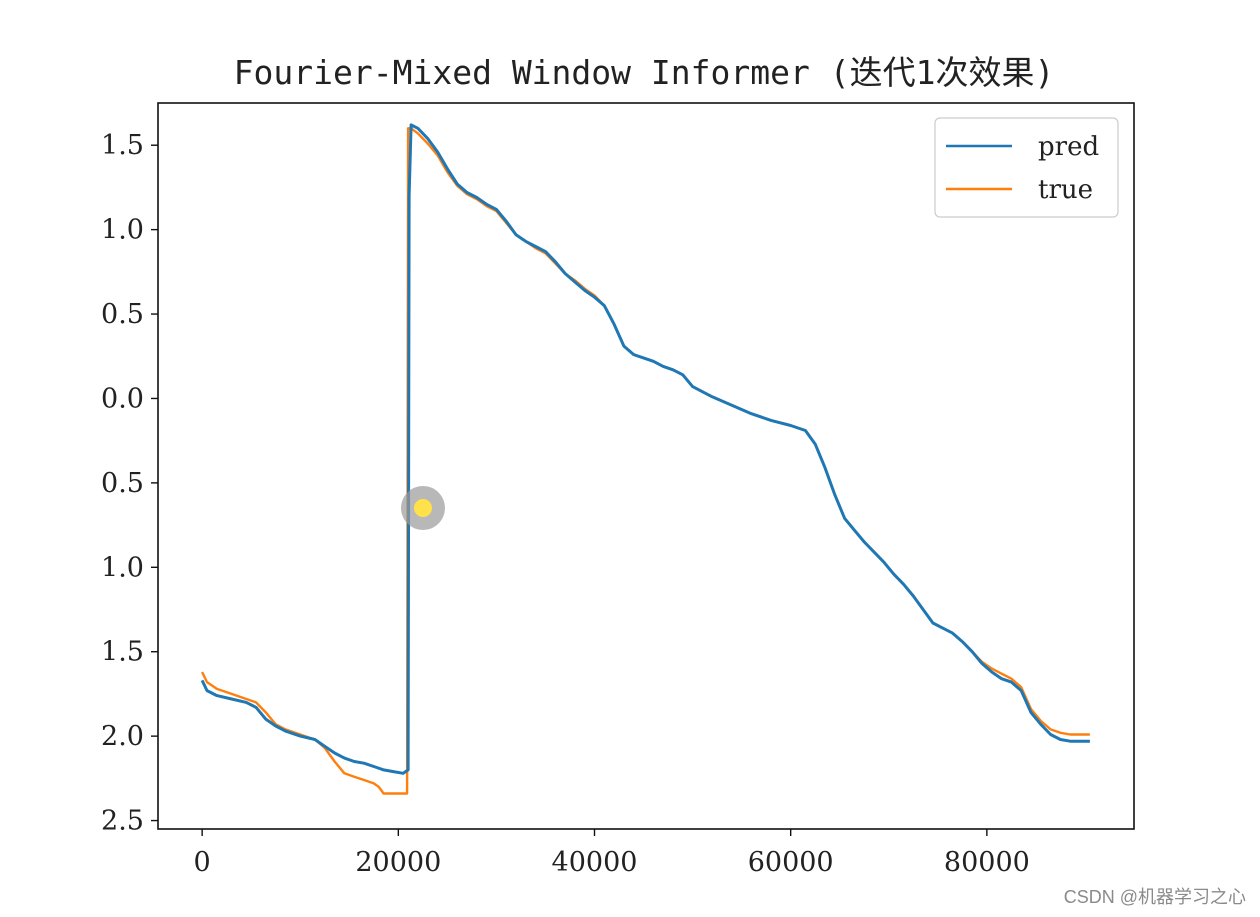 The image size is (1260, 917). Describe the element at coordinates (791, 862) in the screenshot. I see `x-tick-label: 60000` at that location.